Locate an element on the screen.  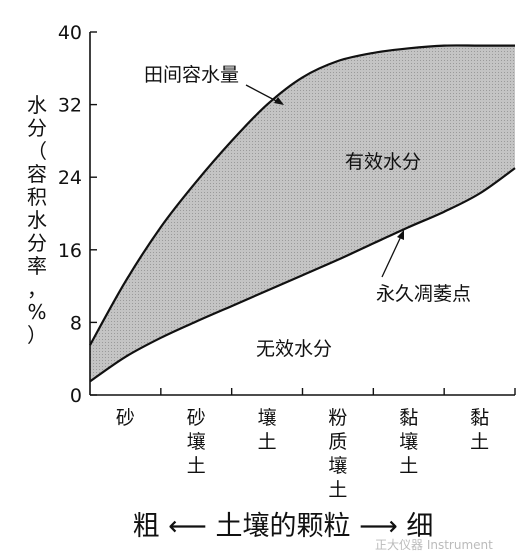
x-tick-label: 粉质壤土 is located at coordinates (337, 454).